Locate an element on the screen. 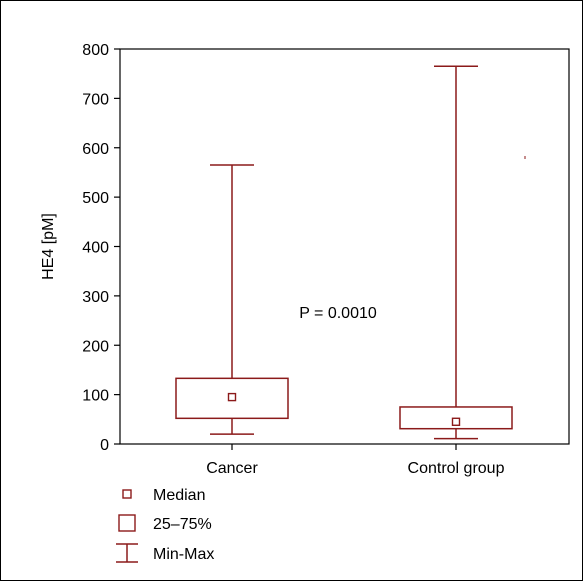 This screenshot has height=587, width=584. legend-label: Median is located at coordinates (179, 495).